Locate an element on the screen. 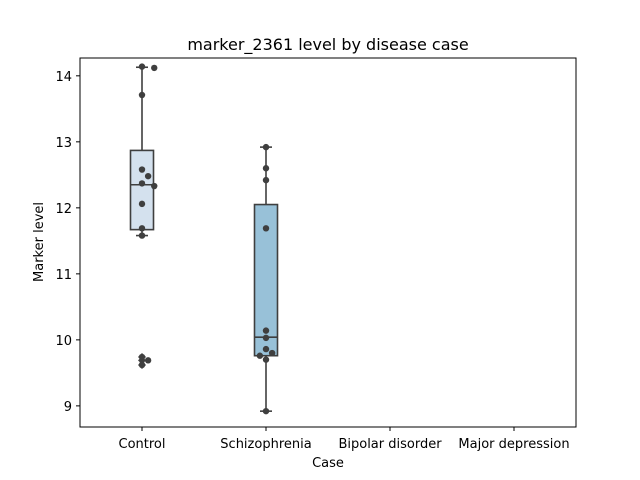 Image resolution: width=640 pixels, height=480 pixels. y-tick-label: 14 is located at coordinates (63, 77).